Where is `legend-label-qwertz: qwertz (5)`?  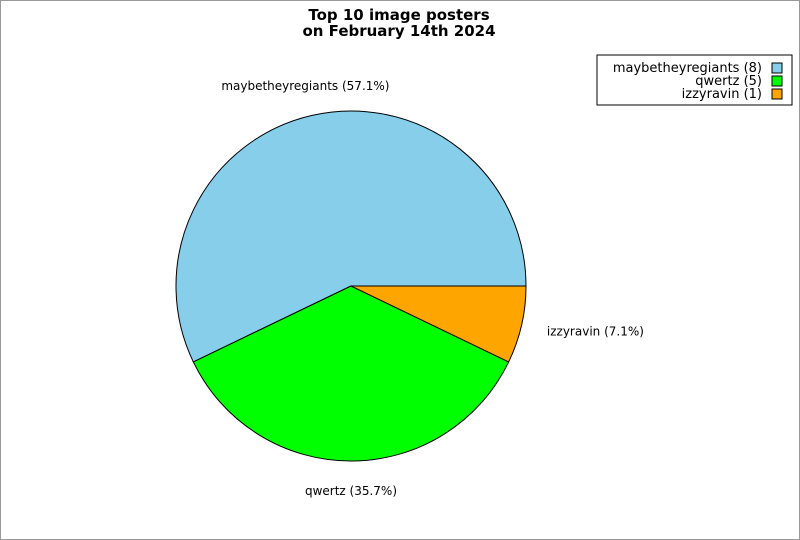 legend-label-qwertz: qwertz (5) is located at coordinates (728, 81).